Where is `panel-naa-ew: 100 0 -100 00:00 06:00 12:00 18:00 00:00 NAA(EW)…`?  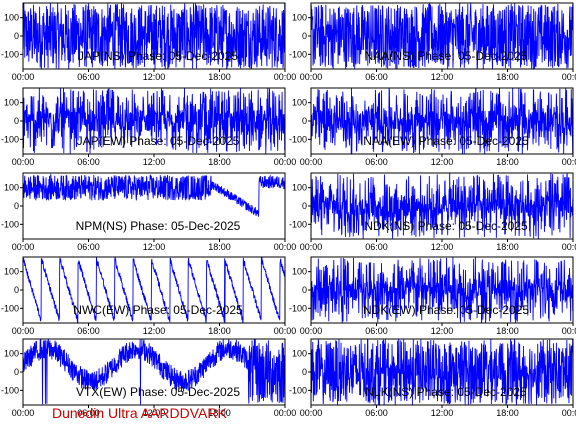
panel-naa-ew: 100 0 -100 00:00 06:00 12:00 18:00 00:00 NAA(EW)… is located at coordinates (432, 127).